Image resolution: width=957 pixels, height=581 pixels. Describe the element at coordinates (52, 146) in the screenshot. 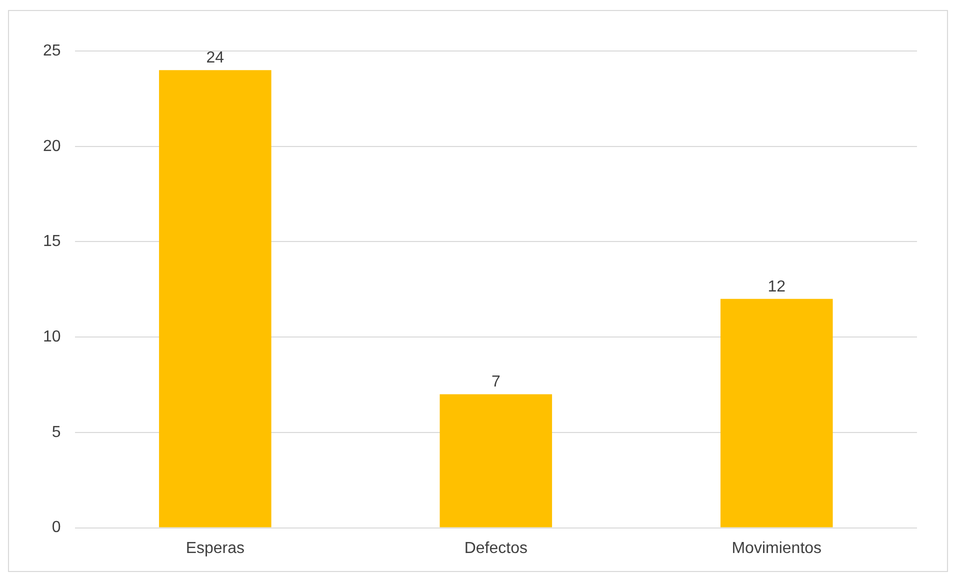

I see `y-tick-label: 20` at that location.